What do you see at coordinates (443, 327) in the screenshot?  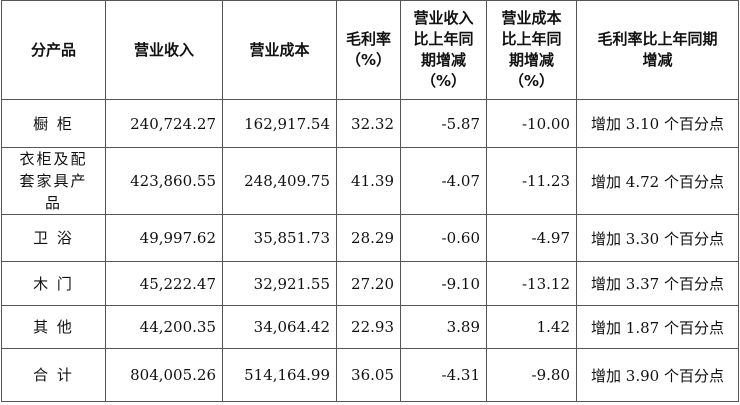 I see `table-cell: 3.89` at bounding box center [443, 327].